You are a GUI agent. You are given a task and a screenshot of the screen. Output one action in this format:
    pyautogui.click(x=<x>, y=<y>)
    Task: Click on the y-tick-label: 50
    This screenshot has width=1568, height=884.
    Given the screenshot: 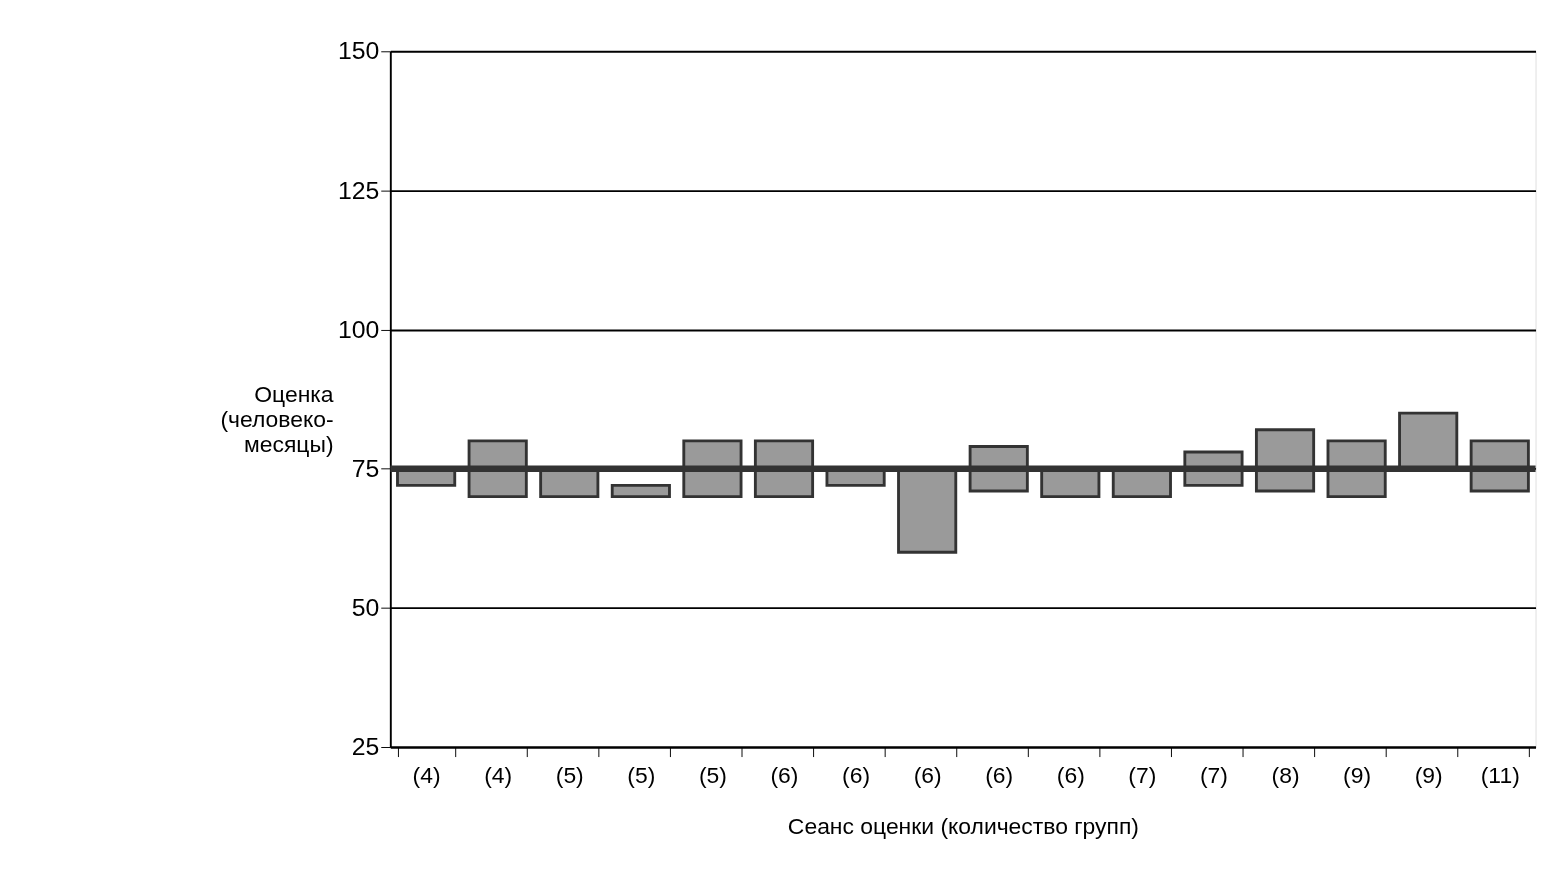 What is the action you would take?
    pyautogui.click(x=365, y=607)
    